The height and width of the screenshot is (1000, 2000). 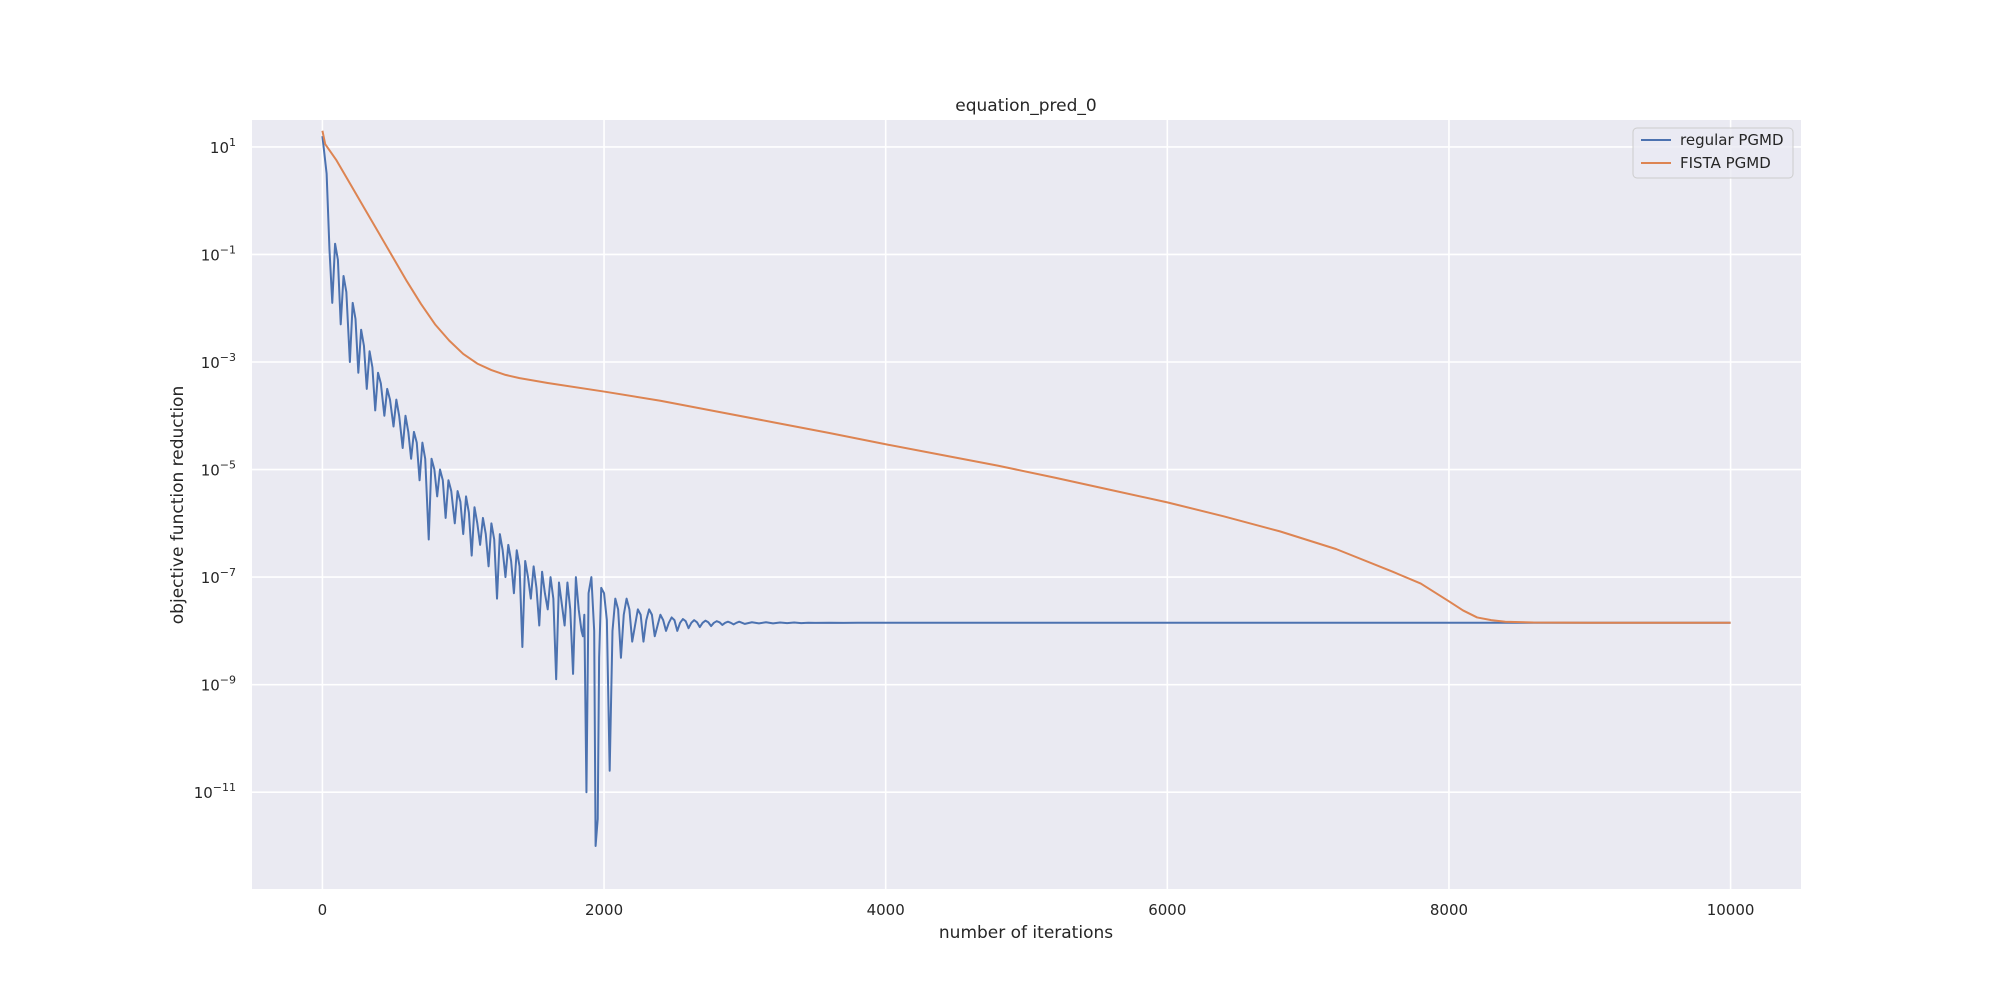 What do you see at coordinates (1725, 163) in the screenshot?
I see `legend-label-fista: FISTA PGMD` at bounding box center [1725, 163].